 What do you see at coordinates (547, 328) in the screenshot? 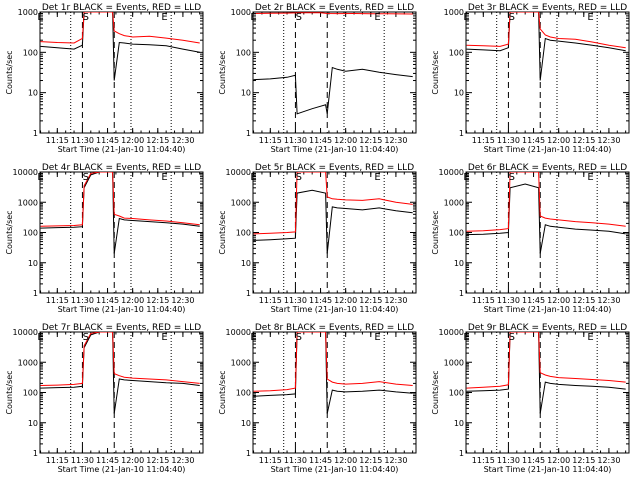
I see `chart-title: Det 9r BLACK = Events, RED = LLD` at bounding box center [547, 328].